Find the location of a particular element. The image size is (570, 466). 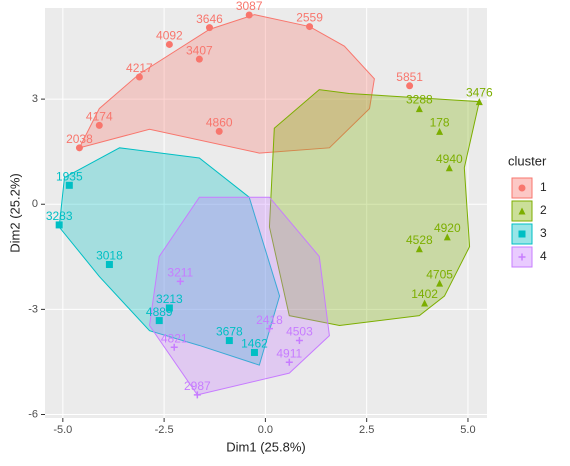

x-tick-label: -2.5 is located at coordinates (164, 430).